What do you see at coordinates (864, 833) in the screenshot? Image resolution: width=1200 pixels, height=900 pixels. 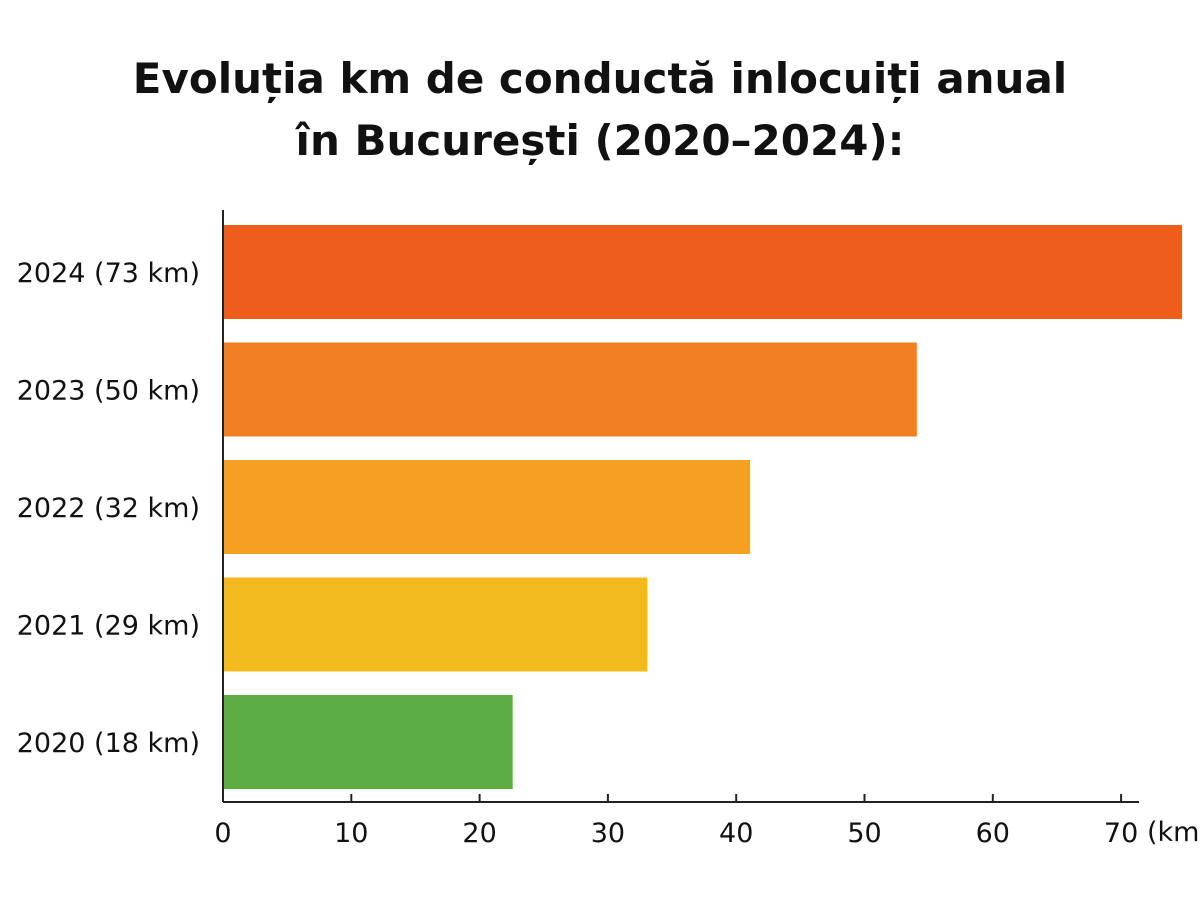 I see `x-tick-label-50: 50` at bounding box center [864, 833].